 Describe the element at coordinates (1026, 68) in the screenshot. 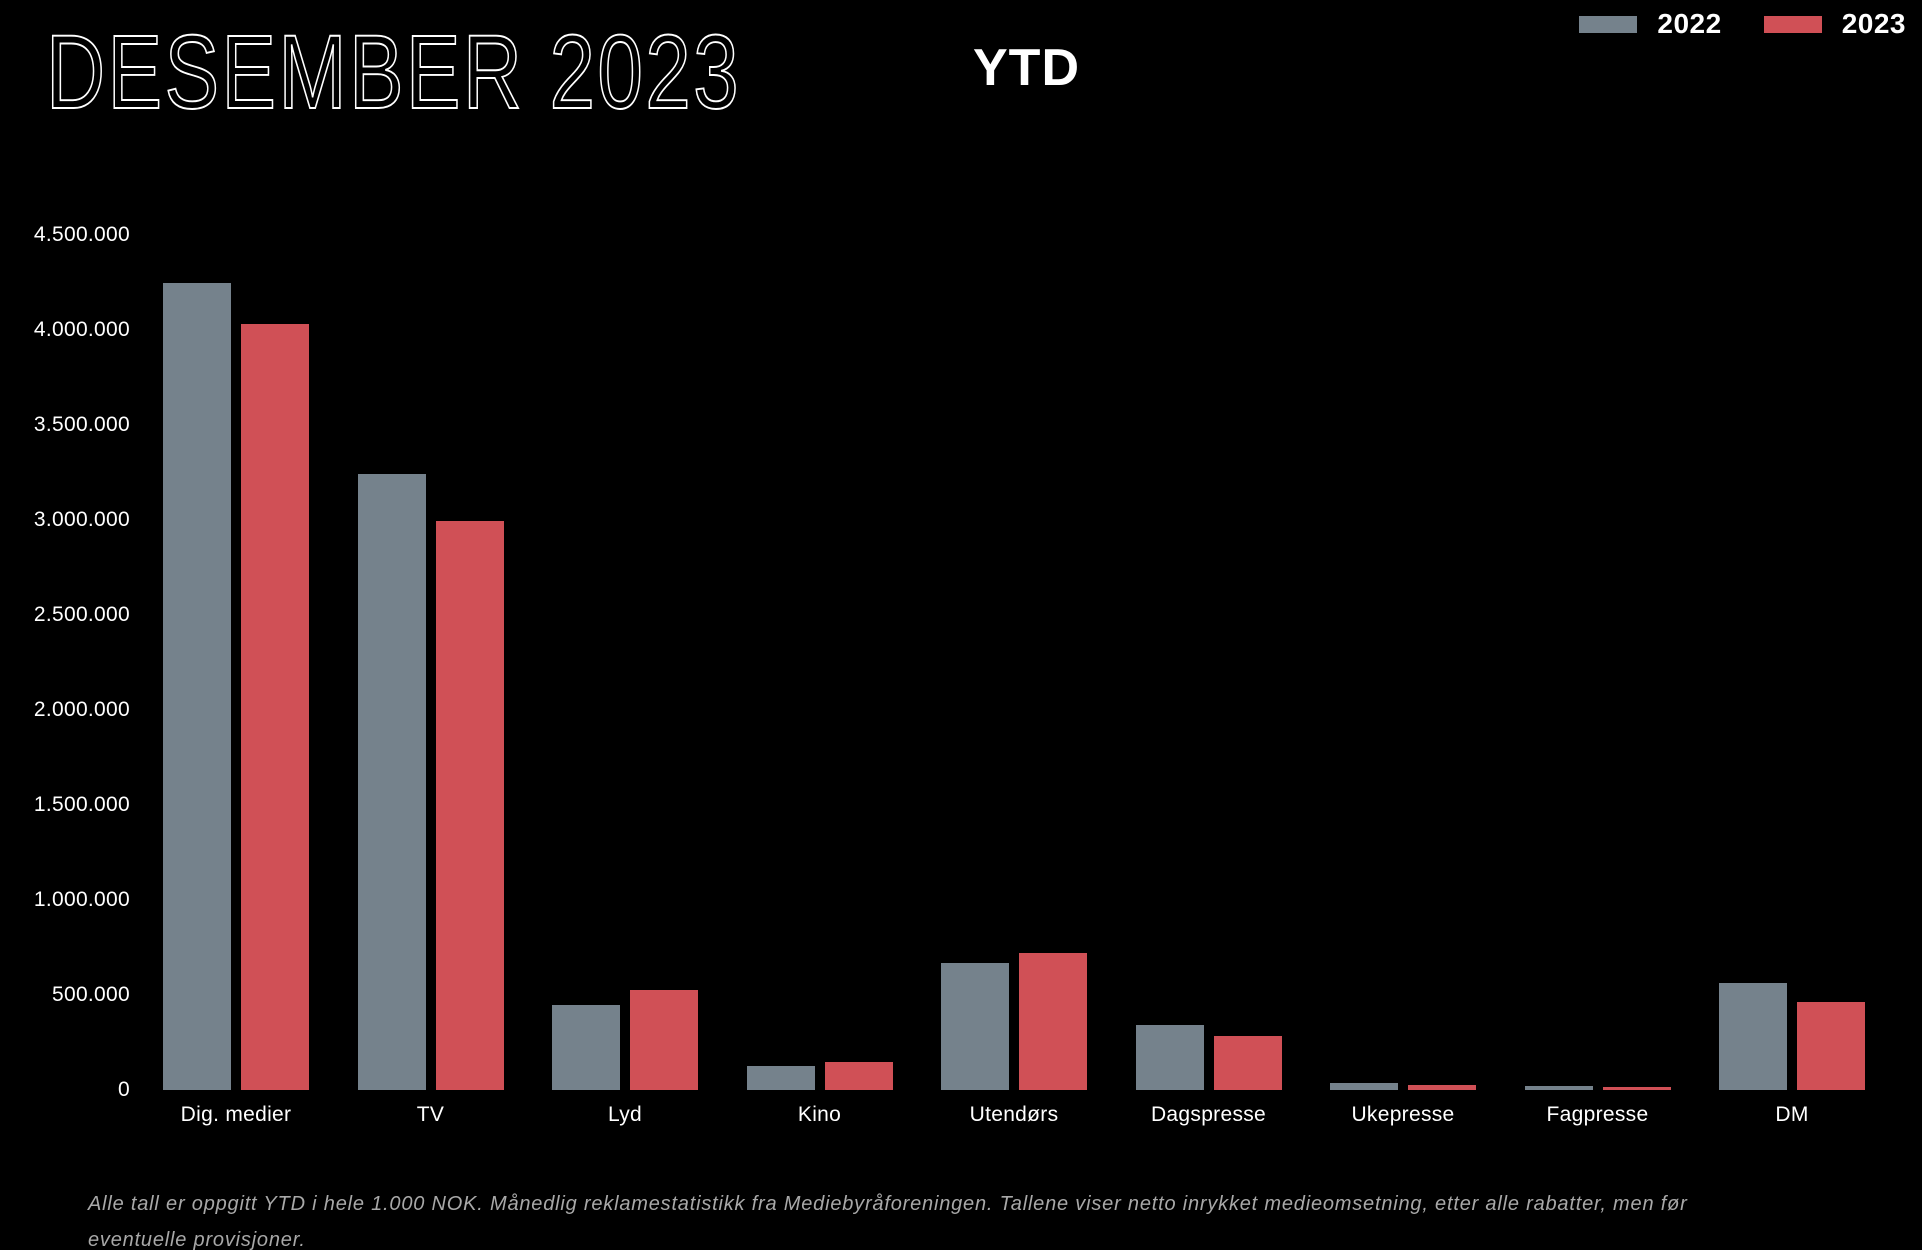

I see `title-suffix-ytd: YTD` at that location.